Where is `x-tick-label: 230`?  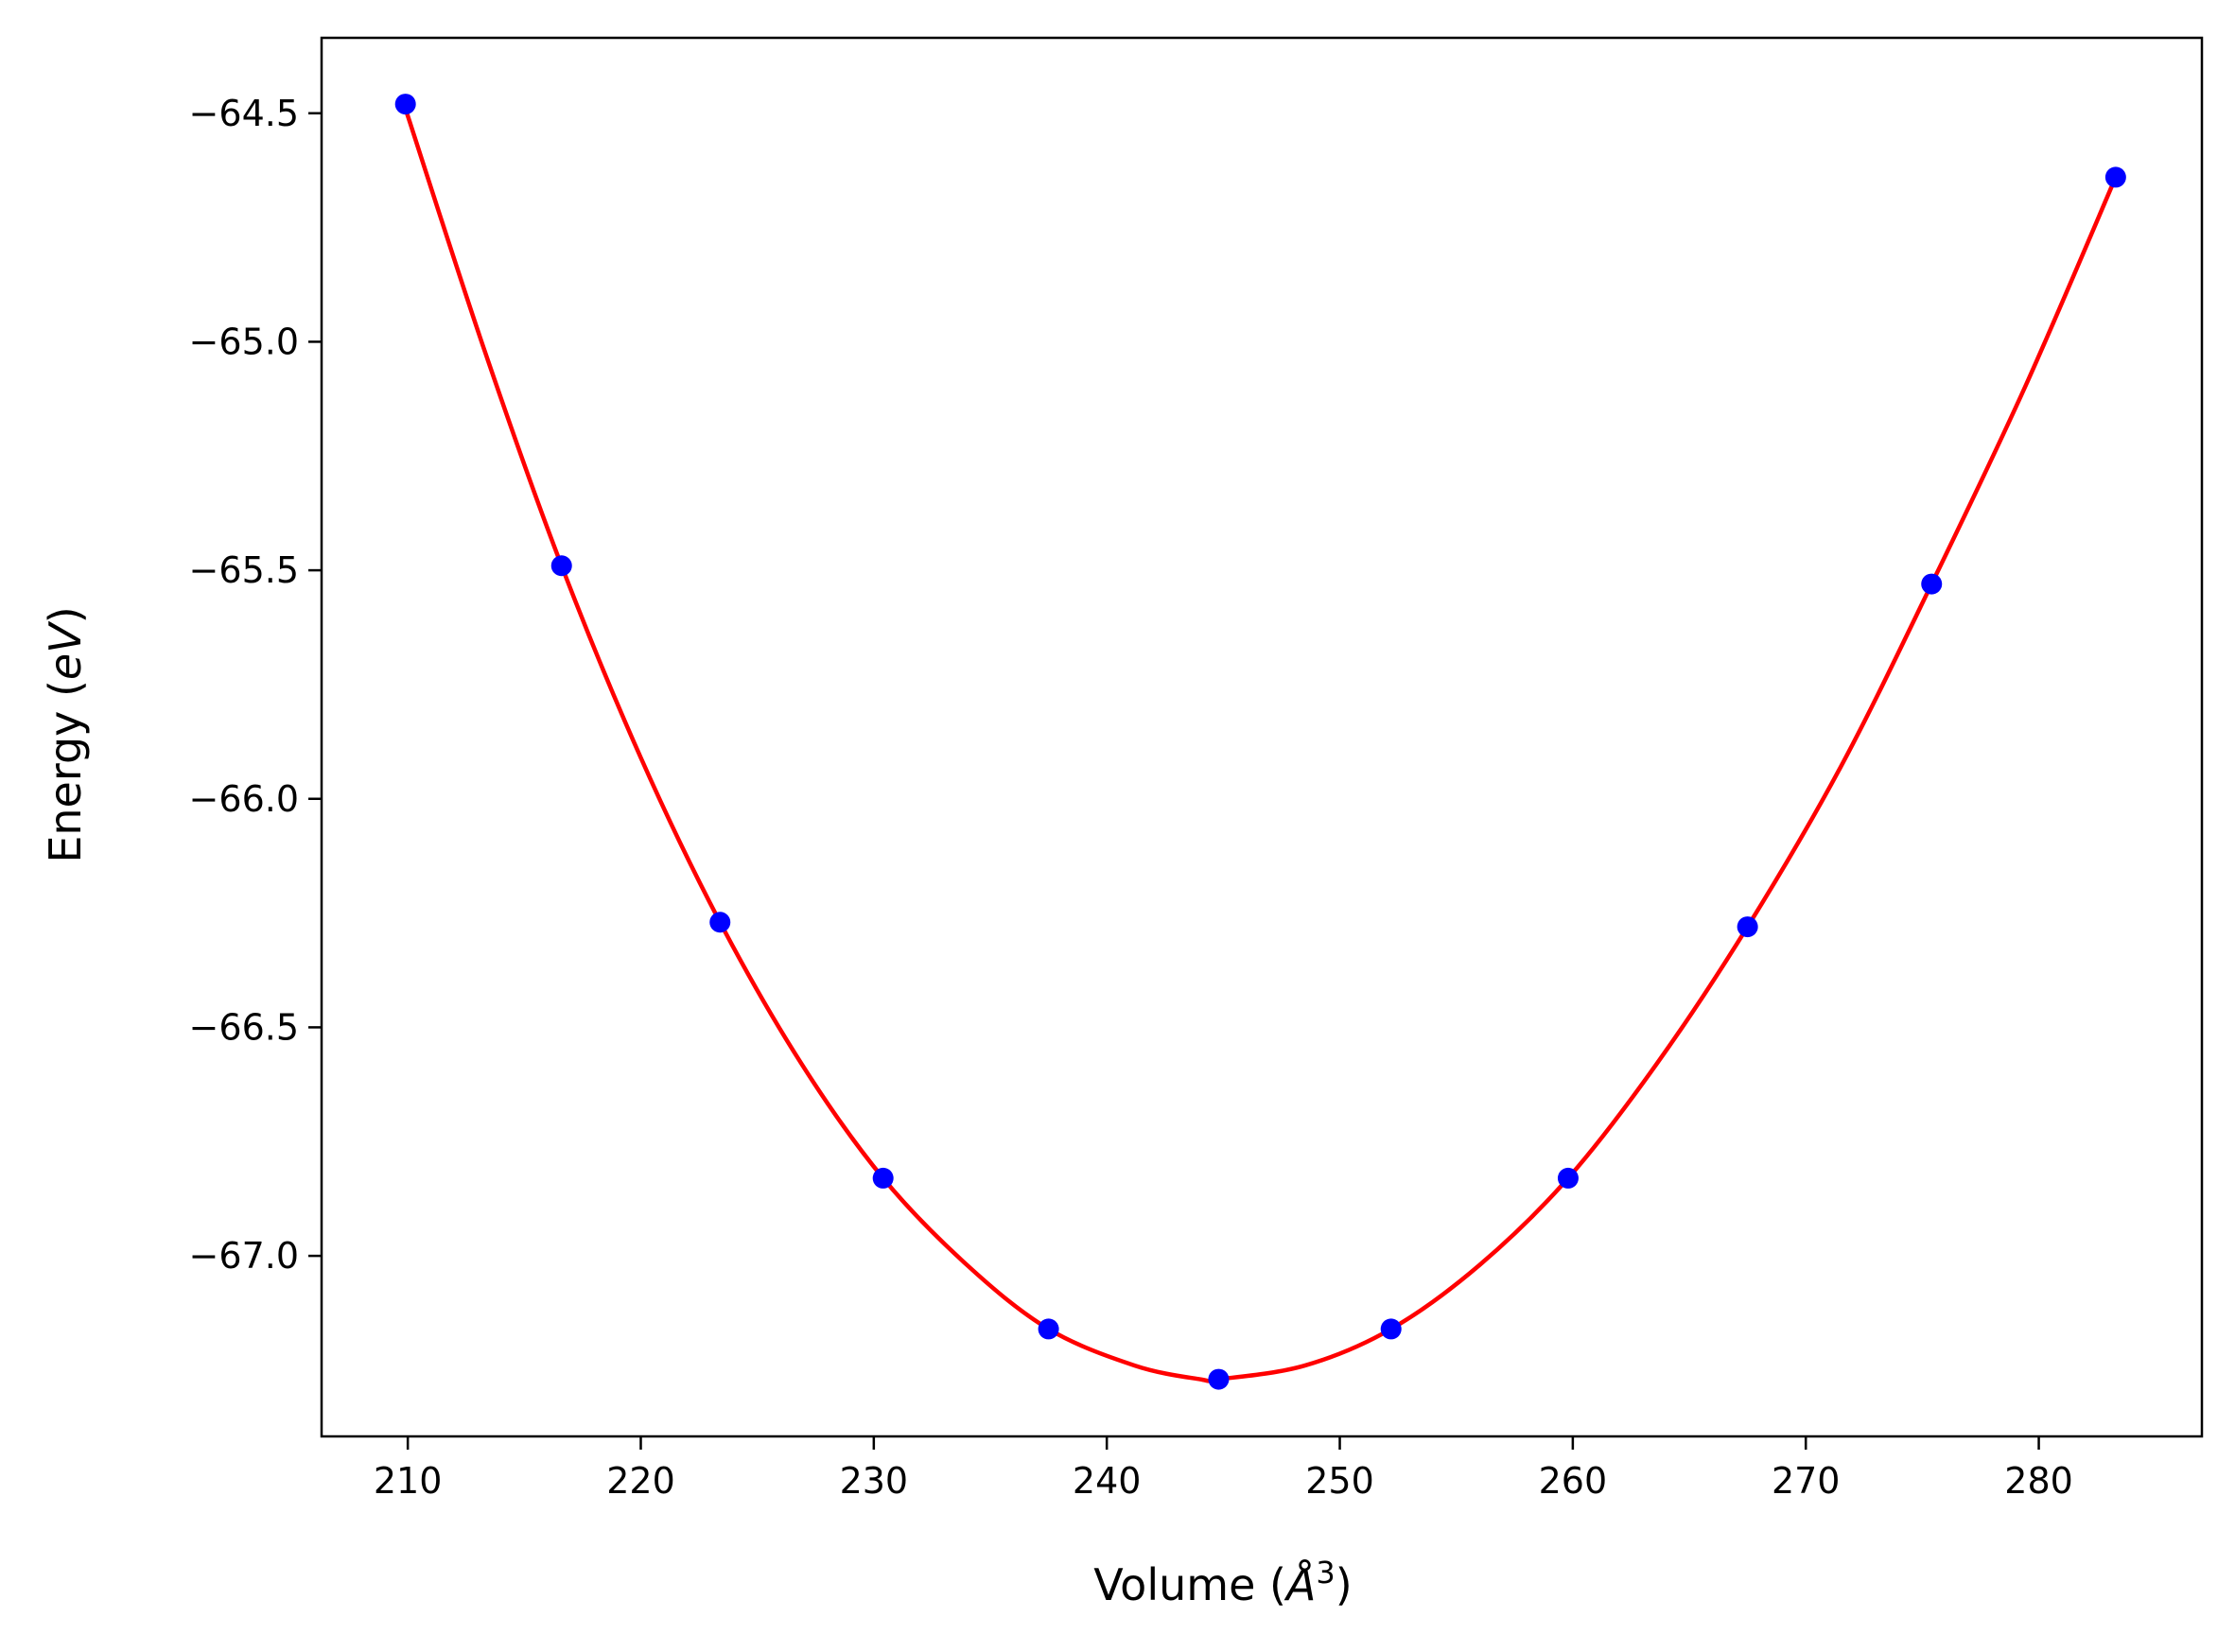
x-tick-label: 230 is located at coordinates (874, 1481).